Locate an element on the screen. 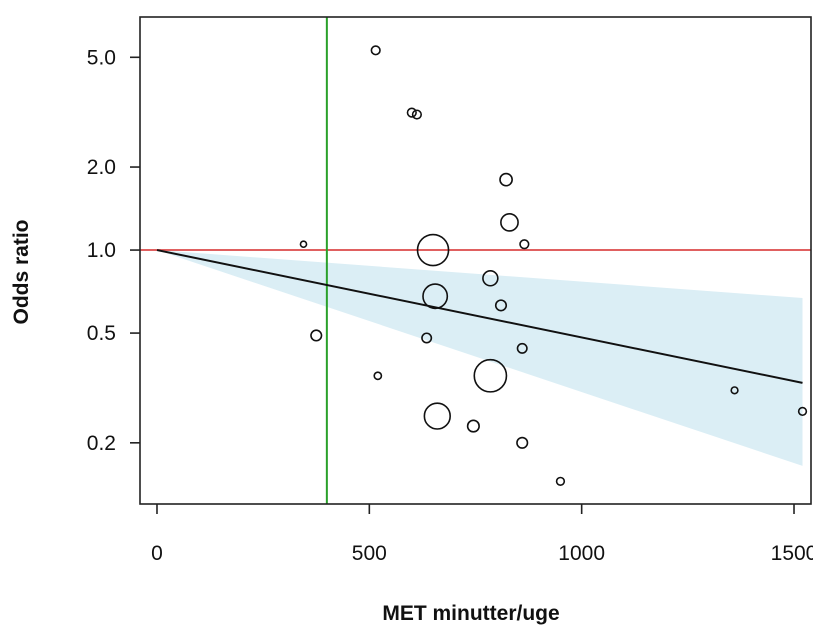 Image resolution: width=813 pixels, height=630 pixels. y-axis: 0.2 0.5 1.0 2.0 5.0 is located at coordinates (113, 250).